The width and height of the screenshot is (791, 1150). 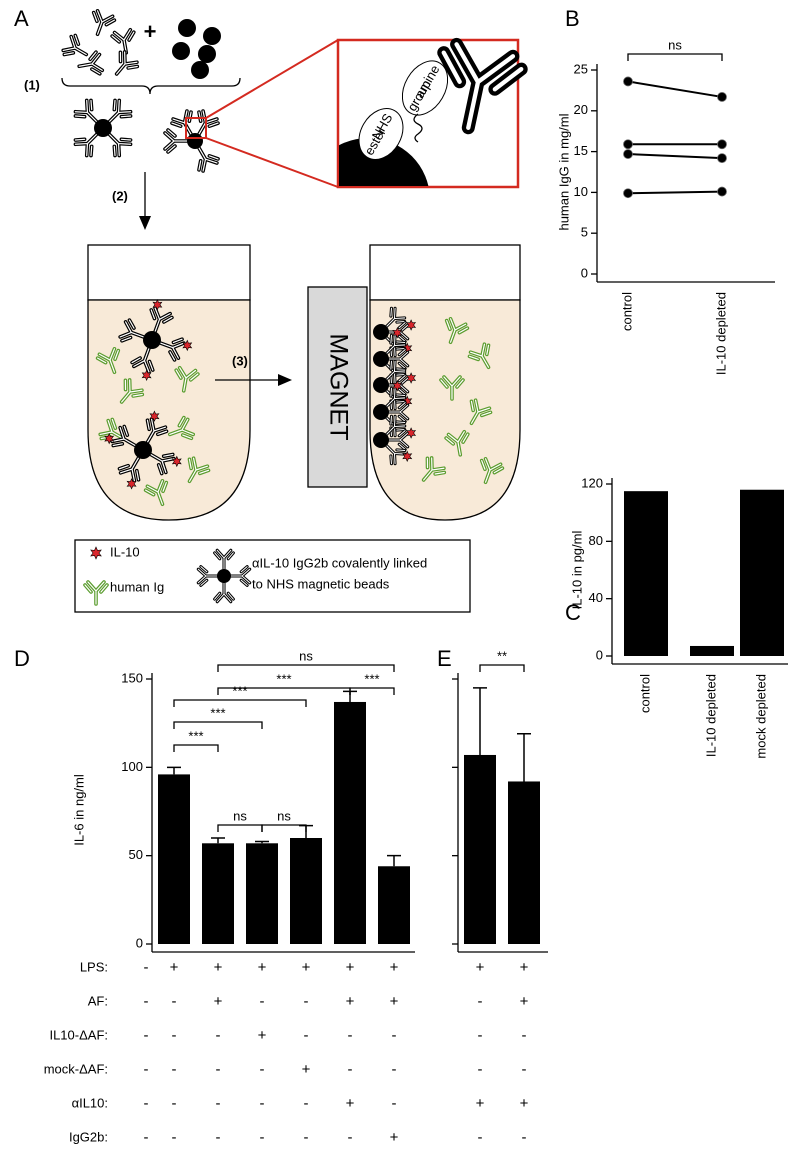 What do you see at coordinates (21, 18) in the screenshot?
I see `panel-label: A` at bounding box center [21, 18].